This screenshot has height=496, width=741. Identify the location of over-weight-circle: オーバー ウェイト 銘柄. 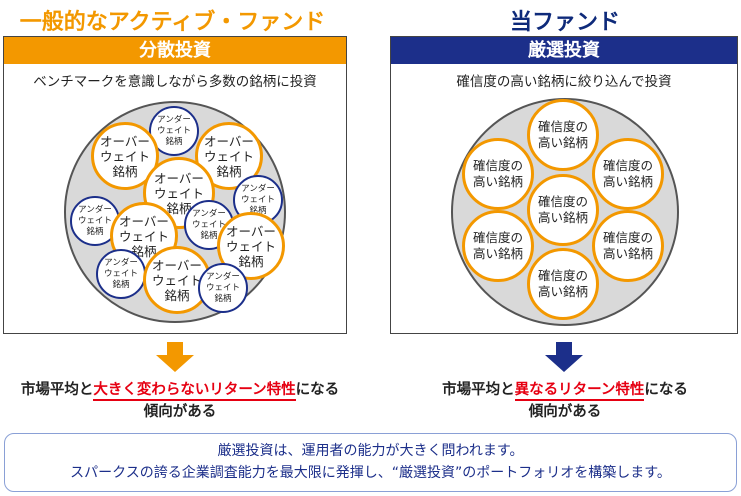
(177, 280).